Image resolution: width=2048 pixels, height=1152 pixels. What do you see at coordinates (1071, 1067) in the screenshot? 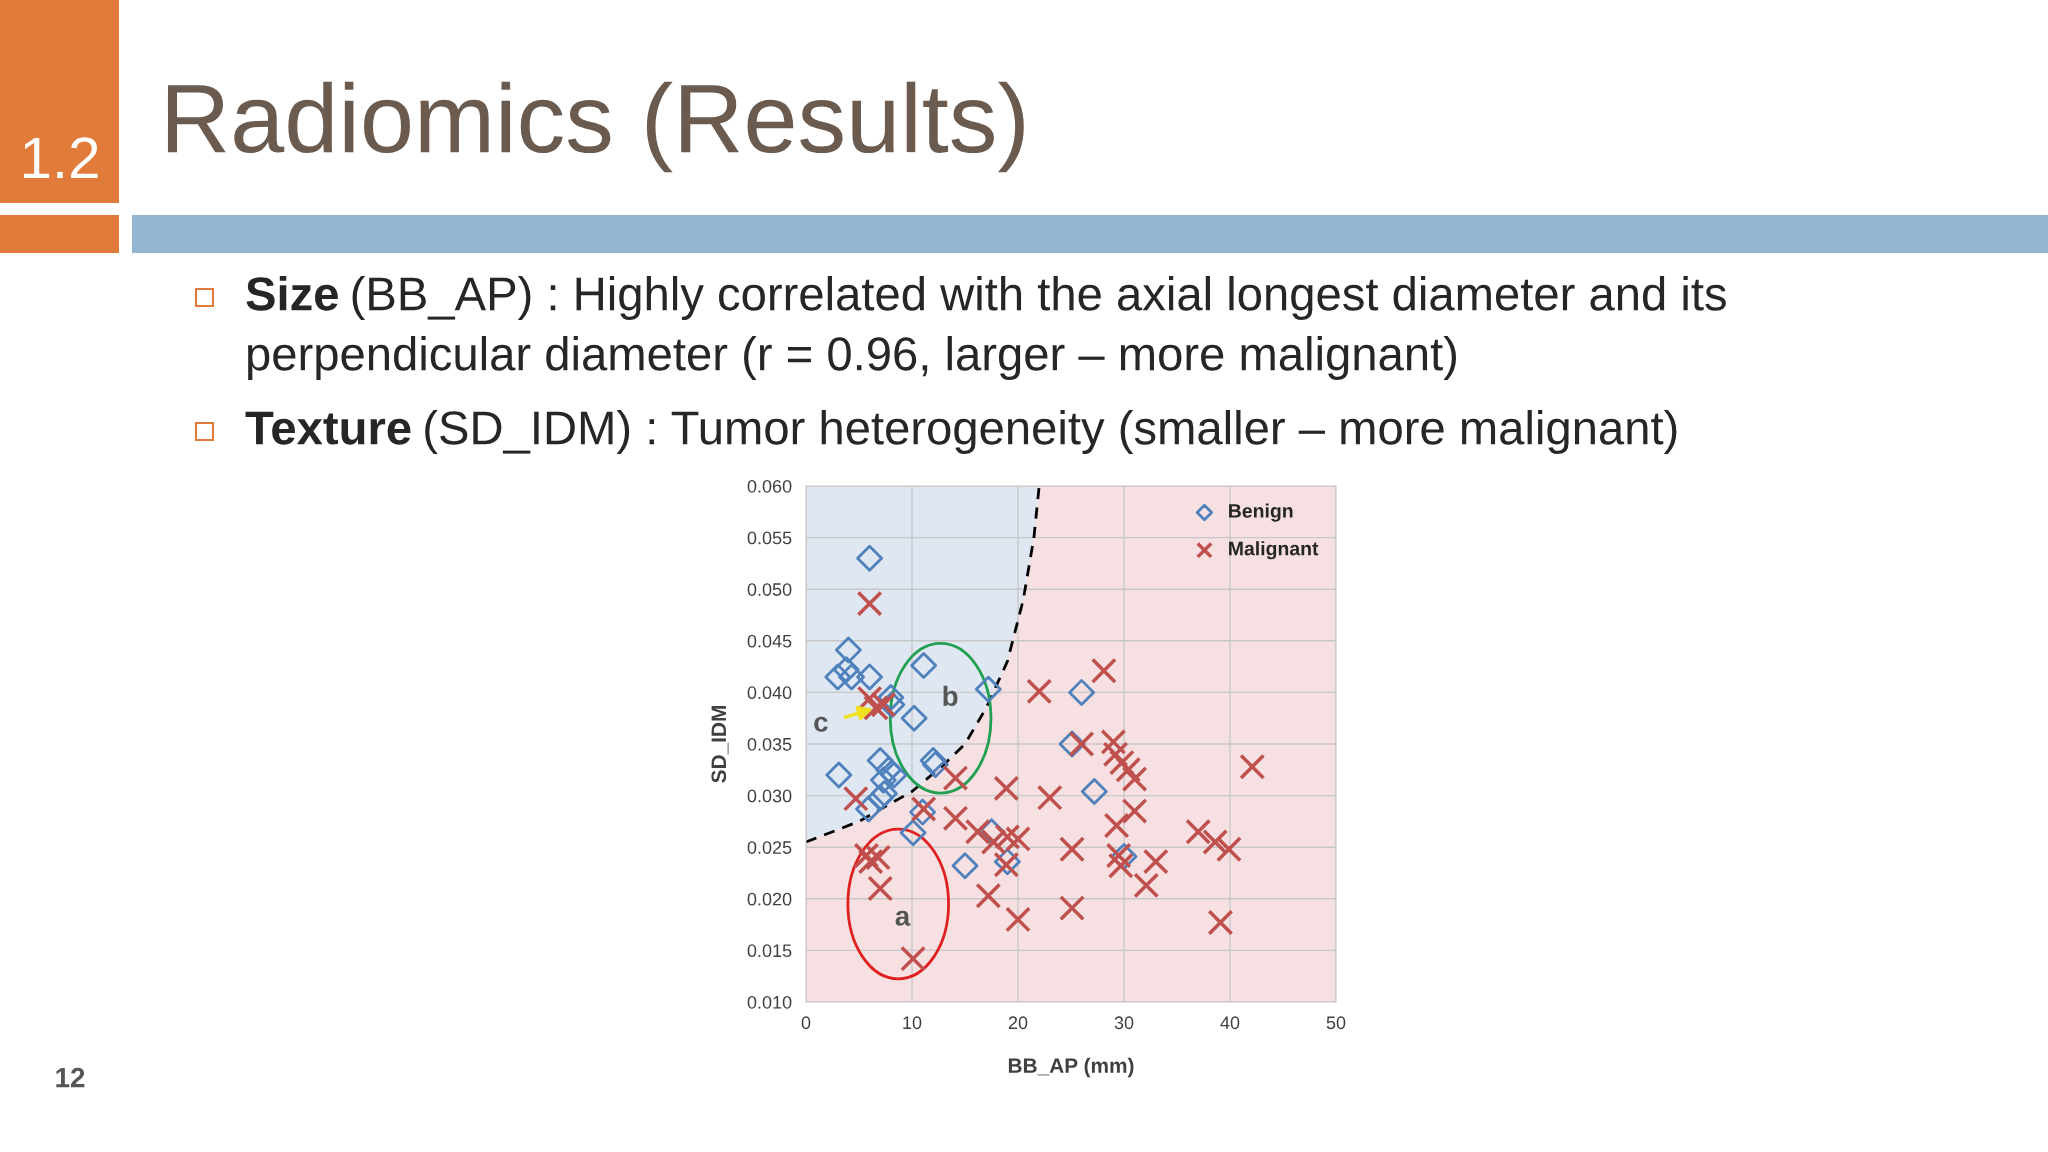
I see `x-axis-title: BB_AP (mm)` at bounding box center [1071, 1067].